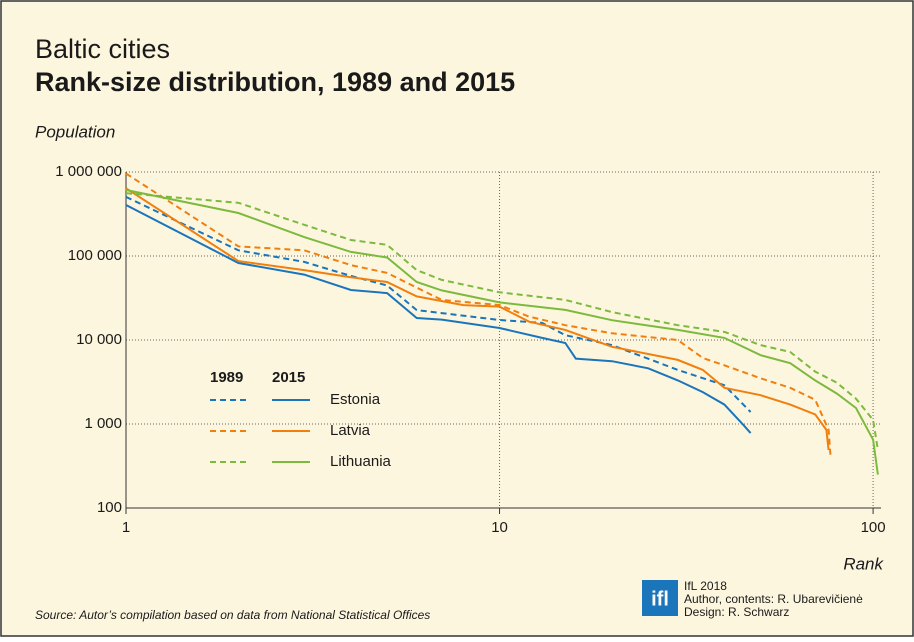 This screenshot has height=642, width=914. What do you see at coordinates (102, 49) in the screenshot?
I see `chart-title: Baltic cities` at bounding box center [102, 49].